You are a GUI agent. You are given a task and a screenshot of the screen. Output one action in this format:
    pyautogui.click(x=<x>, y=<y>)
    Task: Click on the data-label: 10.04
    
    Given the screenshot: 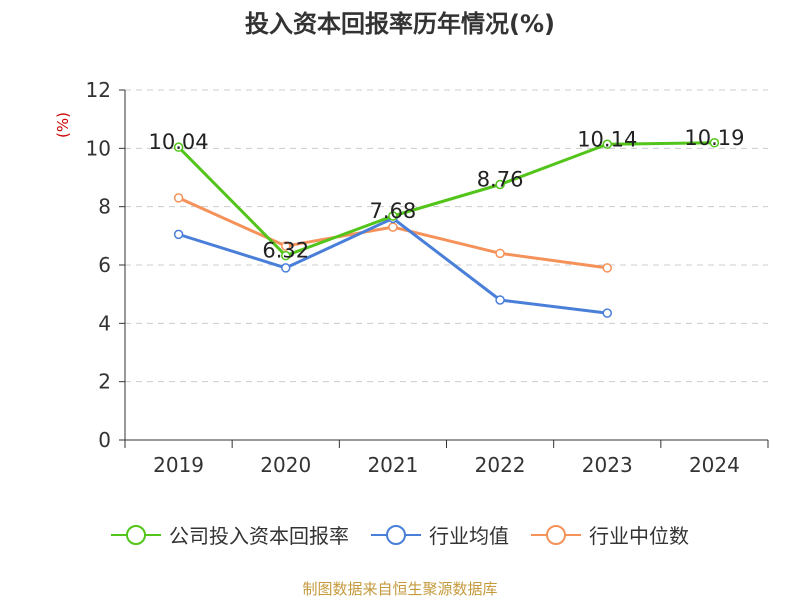 What is the action you would take?
    pyautogui.click(x=179, y=142)
    